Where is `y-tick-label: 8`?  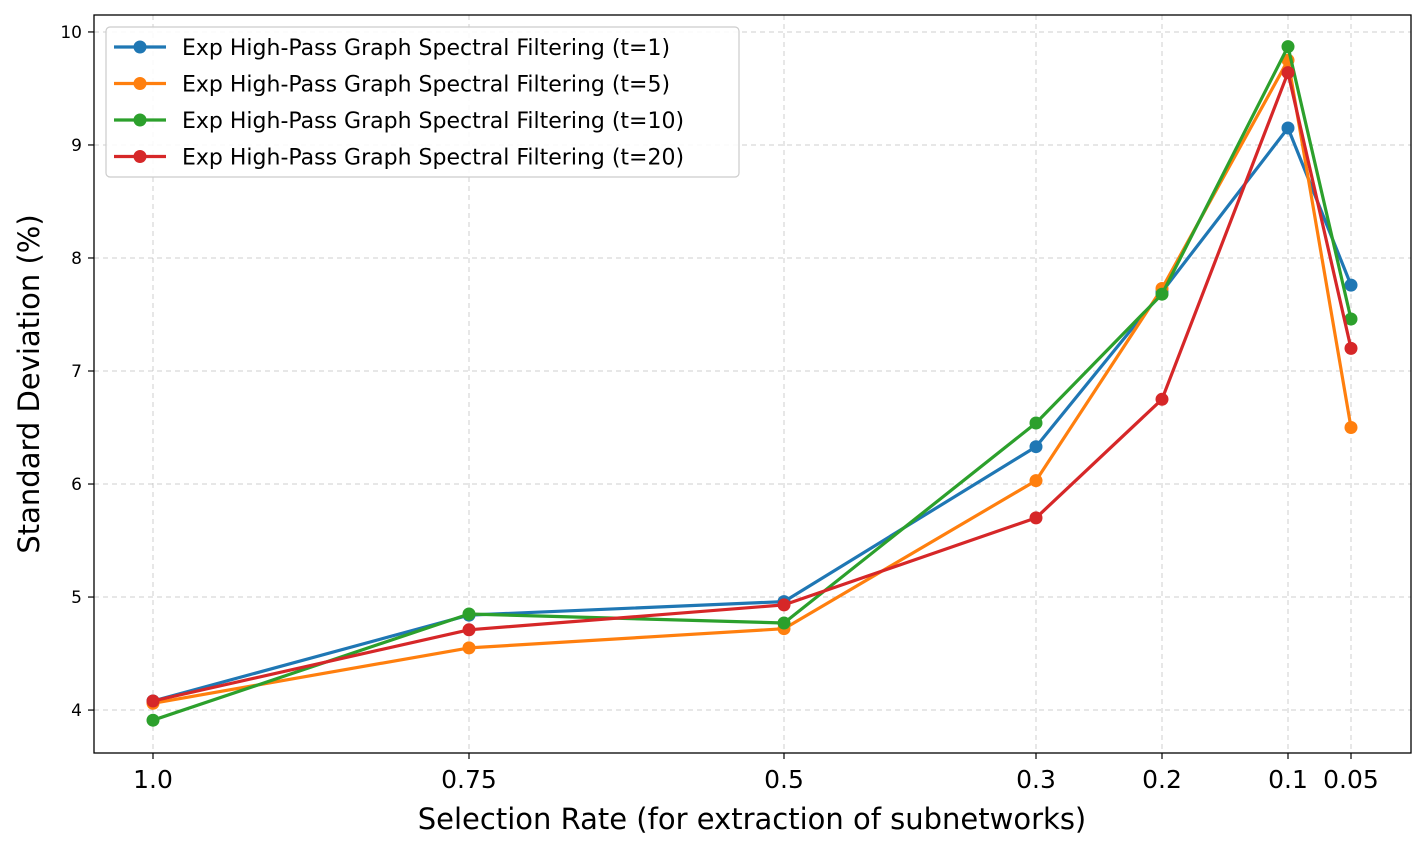
y-tick-label: 8 is located at coordinates (76, 259).